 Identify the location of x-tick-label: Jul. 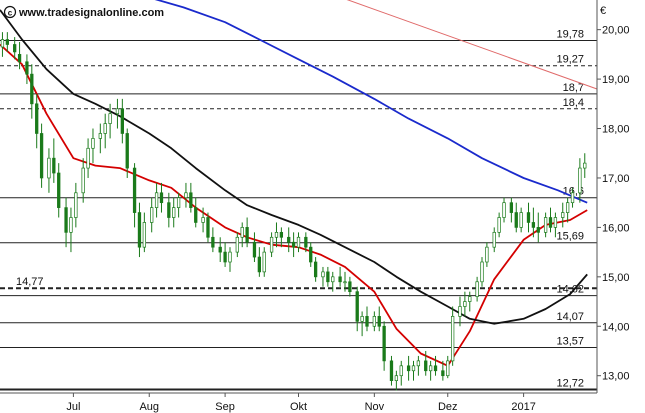
(73, 407).